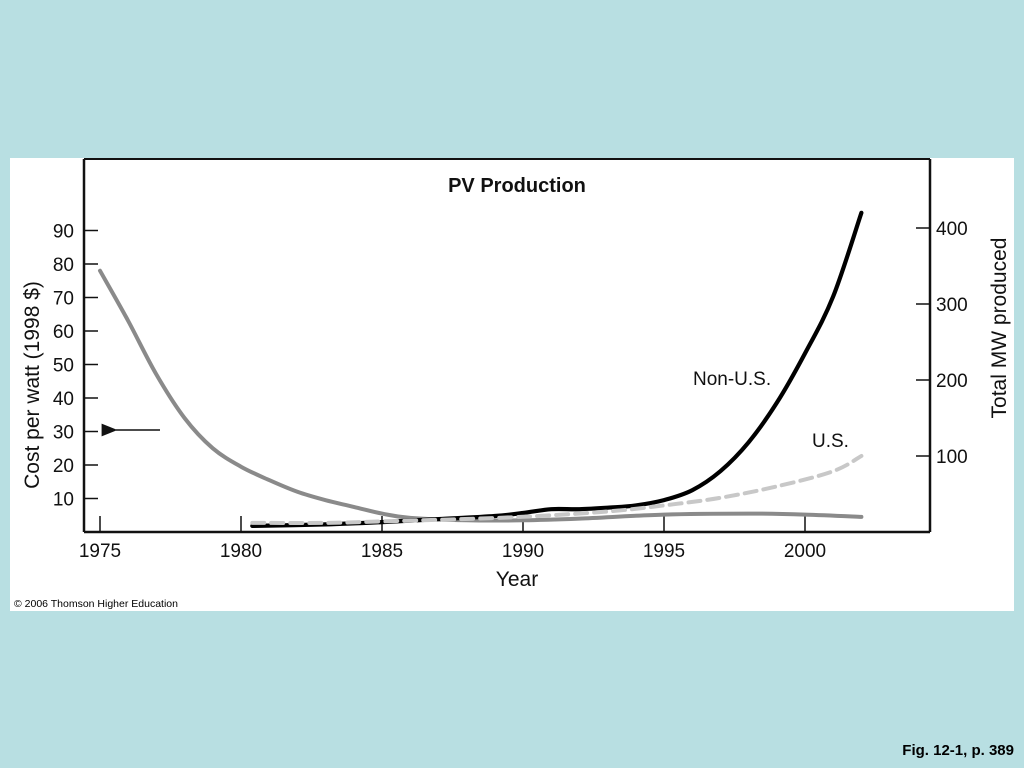 The height and width of the screenshot is (768, 1024). I want to click on y-left-tick-label-60: 60, so click(63, 332).